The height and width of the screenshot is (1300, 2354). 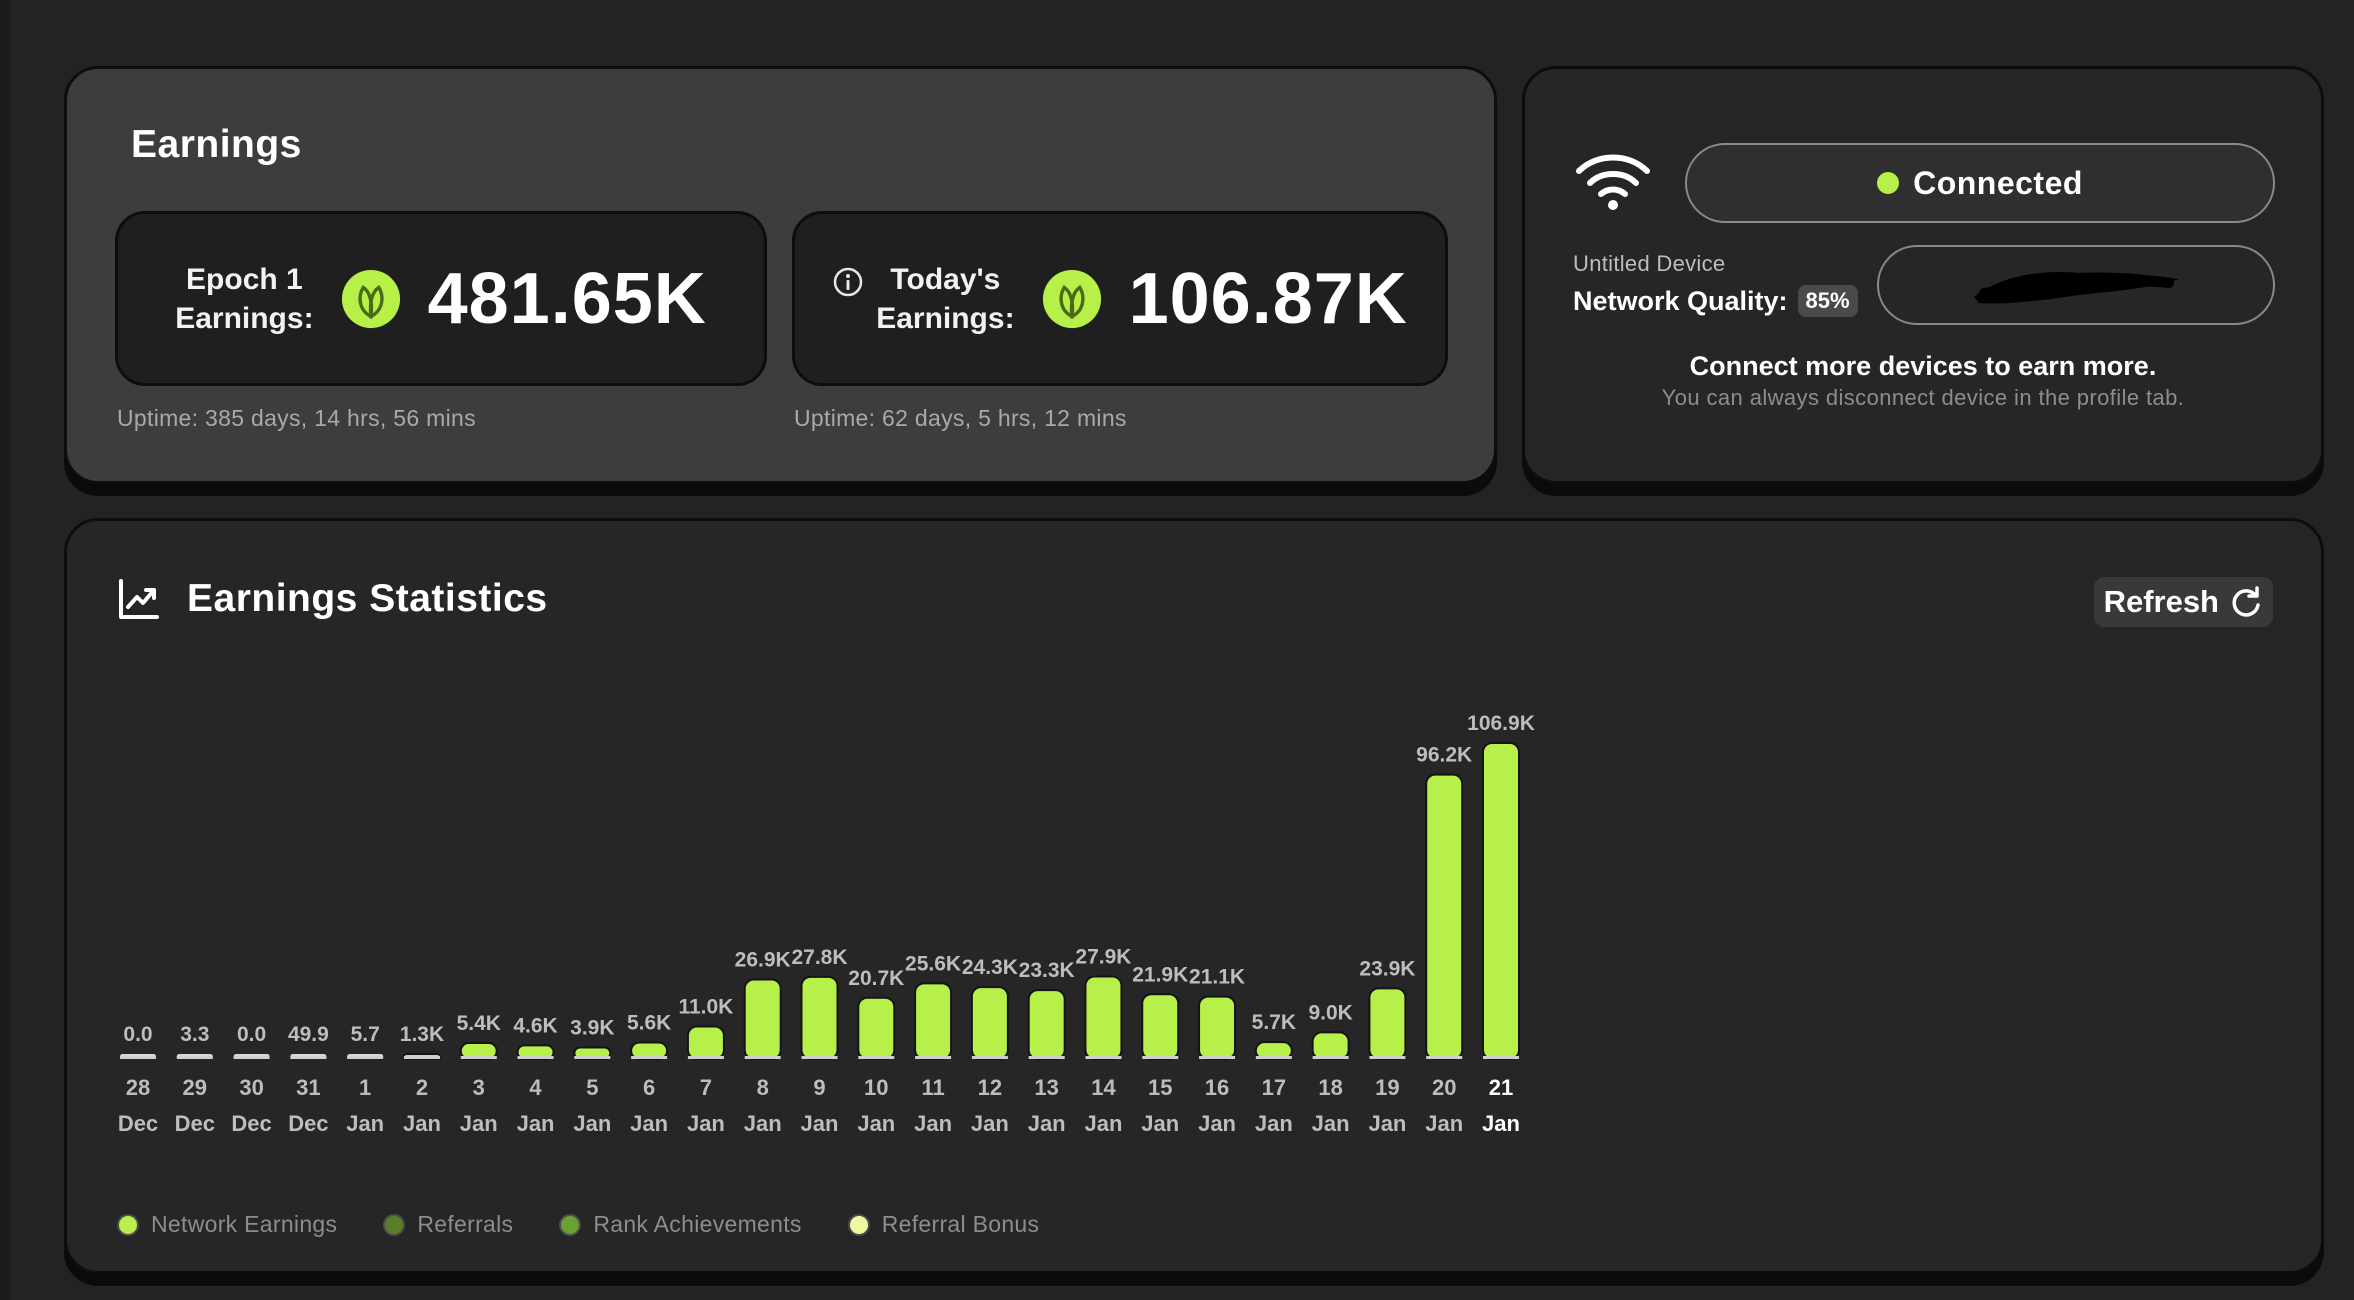 What do you see at coordinates (227, 1224) in the screenshot?
I see `legend-item: Network Earnings` at bounding box center [227, 1224].